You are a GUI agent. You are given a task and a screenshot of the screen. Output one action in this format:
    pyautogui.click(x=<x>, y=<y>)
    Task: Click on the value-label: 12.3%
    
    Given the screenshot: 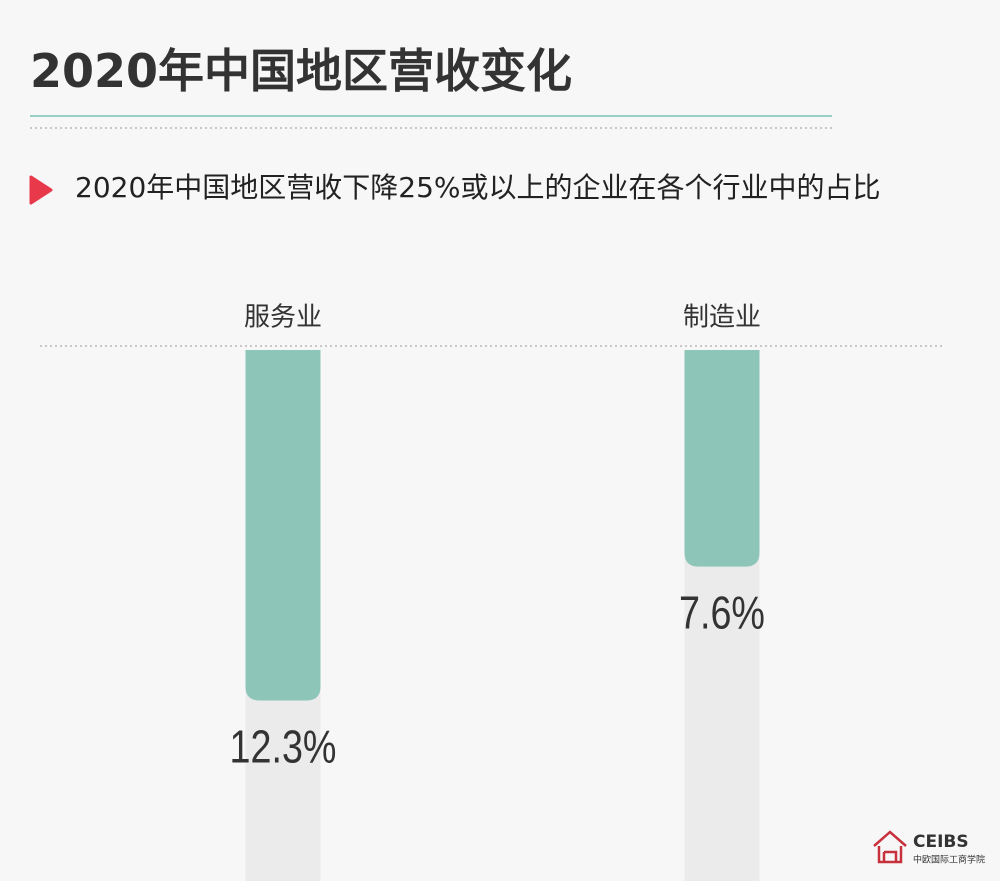 What is the action you would take?
    pyautogui.click(x=283, y=746)
    